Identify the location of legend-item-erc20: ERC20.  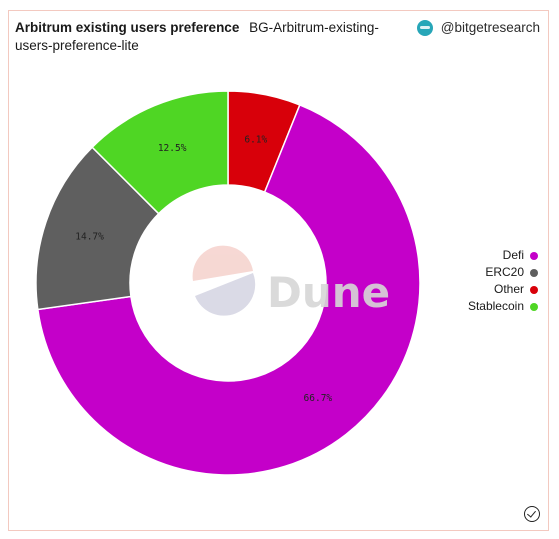
(503, 272).